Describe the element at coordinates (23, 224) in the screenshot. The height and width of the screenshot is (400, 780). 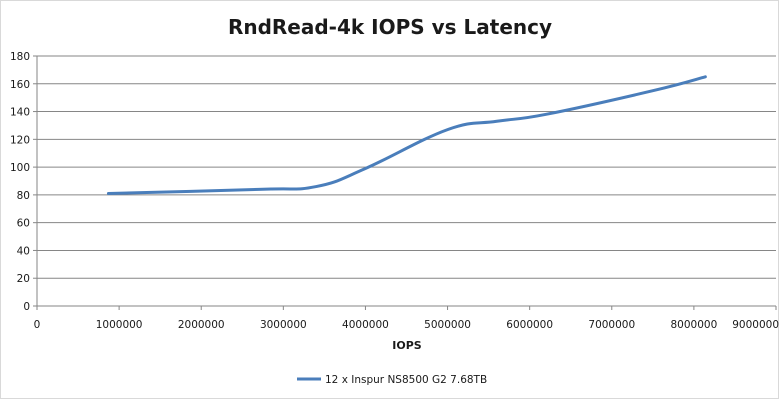
I see `y-tick-label: 60` at that location.